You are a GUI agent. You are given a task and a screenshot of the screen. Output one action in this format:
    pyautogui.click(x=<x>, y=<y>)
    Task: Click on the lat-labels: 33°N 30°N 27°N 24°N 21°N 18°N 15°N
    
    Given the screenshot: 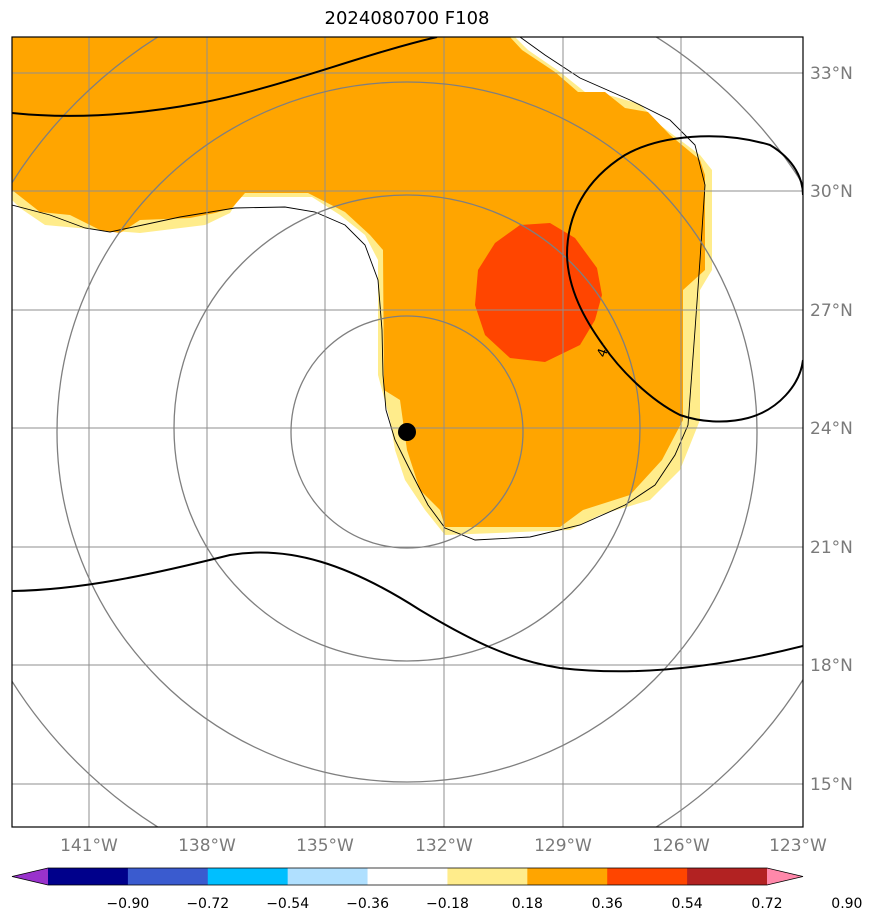 What is the action you would take?
    pyautogui.click(x=831, y=429)
    